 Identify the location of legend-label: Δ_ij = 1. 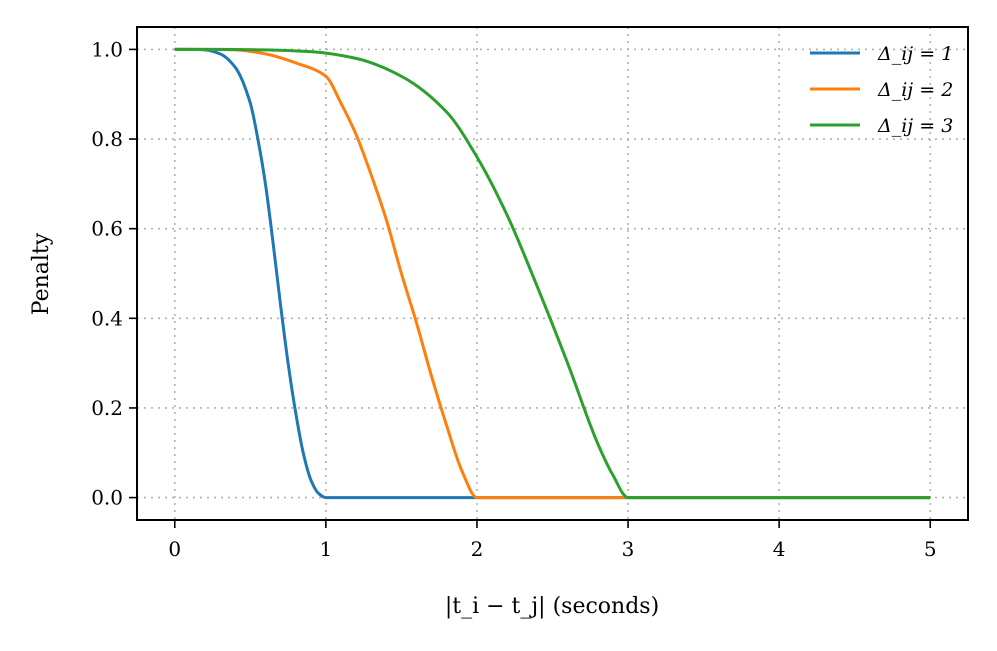
(915, 54).